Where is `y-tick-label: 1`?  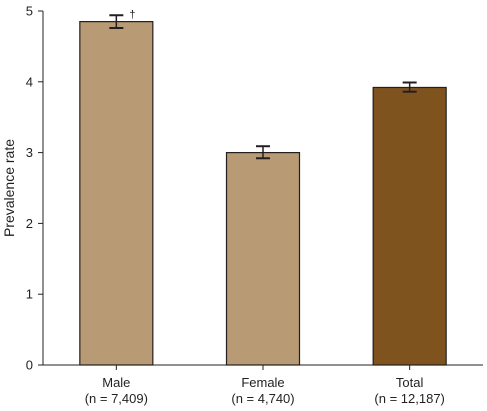
y-tick-label: 1 is located at coordinates (29, 294).